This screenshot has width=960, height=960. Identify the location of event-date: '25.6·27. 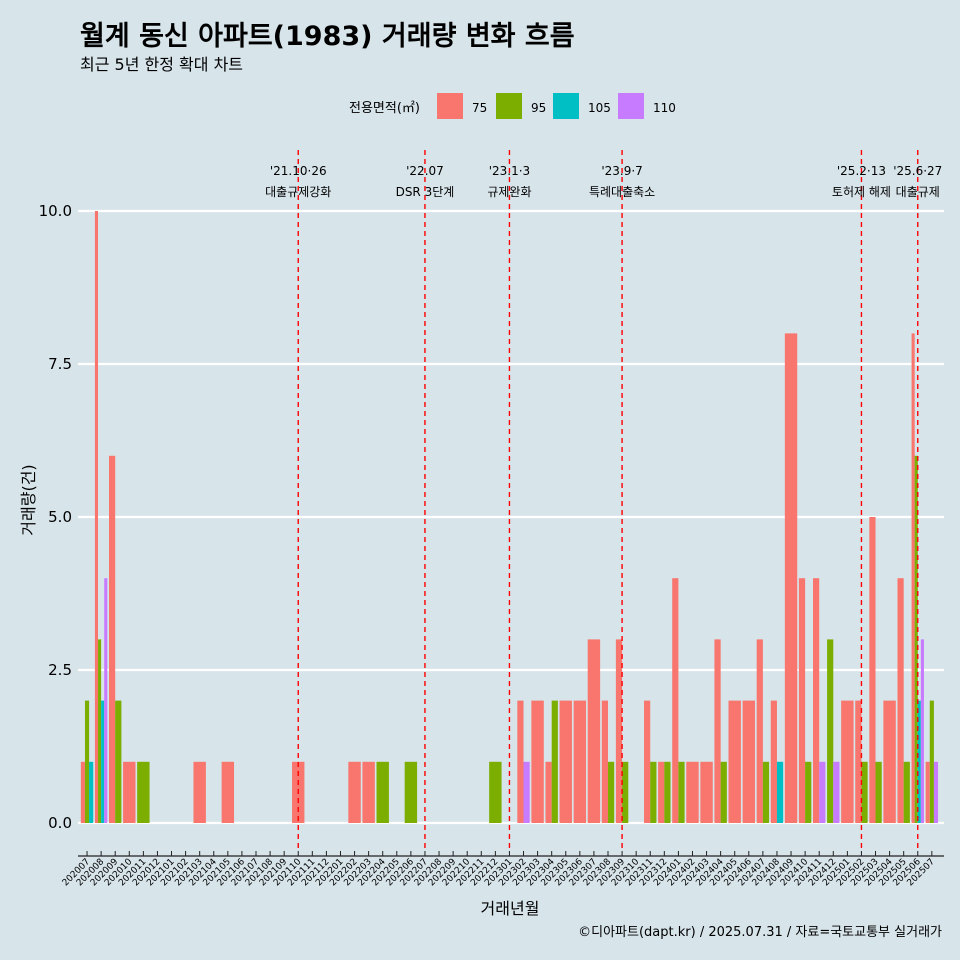
(917, 171).